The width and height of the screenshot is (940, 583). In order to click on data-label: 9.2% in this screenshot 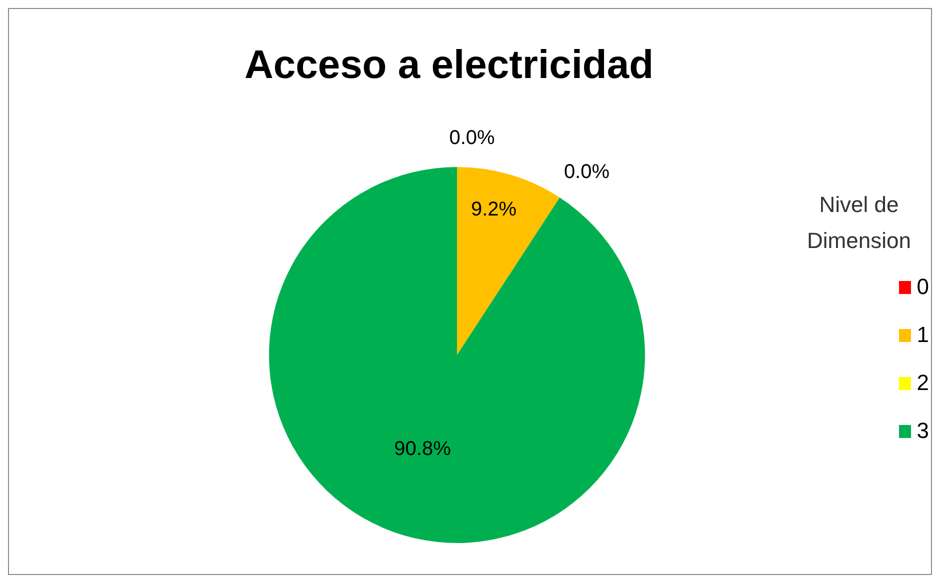, I will do `click(494, 209)`.